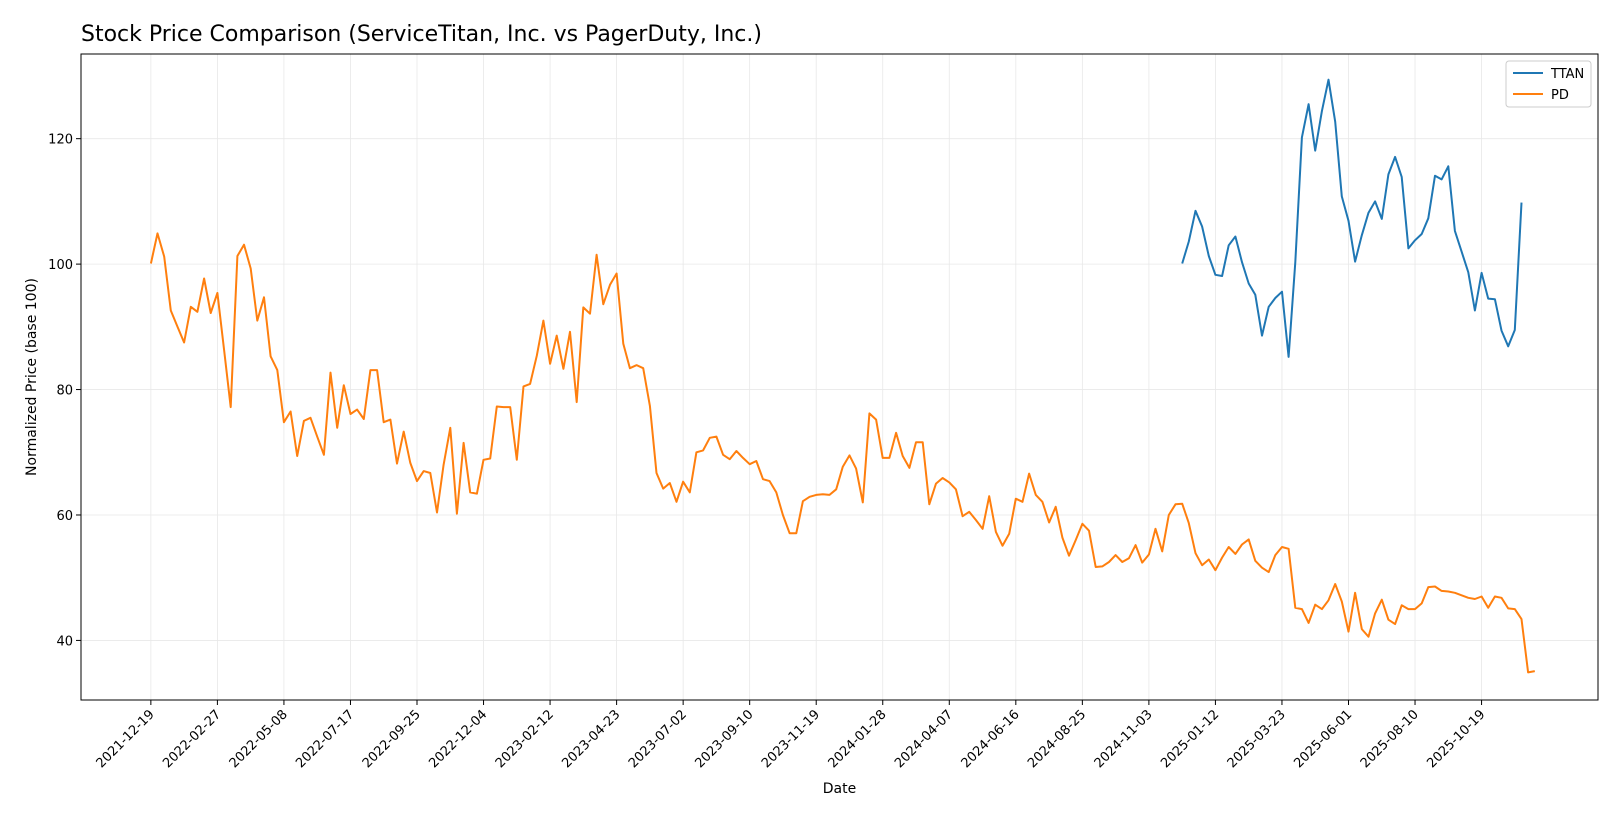 The height and width of the screenshot is (819, 1620). Describe the element at coordinates (60, 140) in the screenshot. I see `y-tick-label: 120` at that location.